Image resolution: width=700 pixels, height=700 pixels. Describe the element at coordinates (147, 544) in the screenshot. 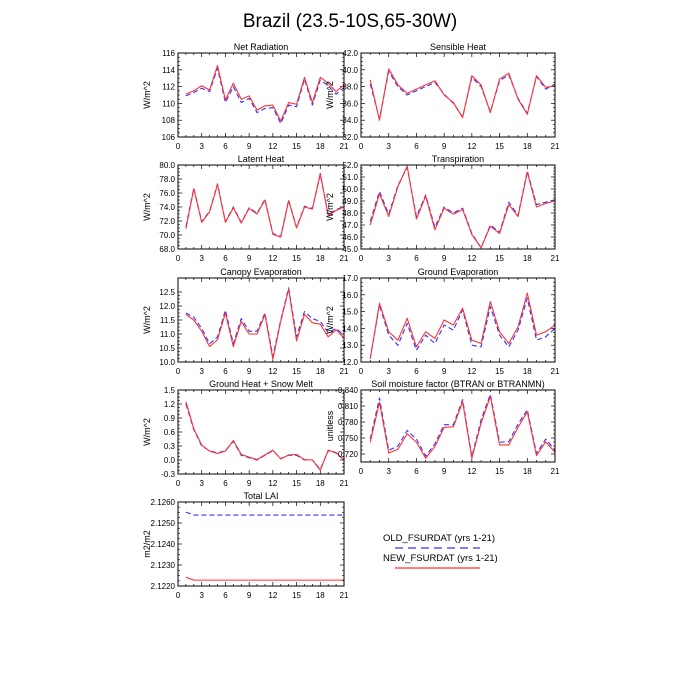

I see `y-axis-label: m2/m2` at that location.